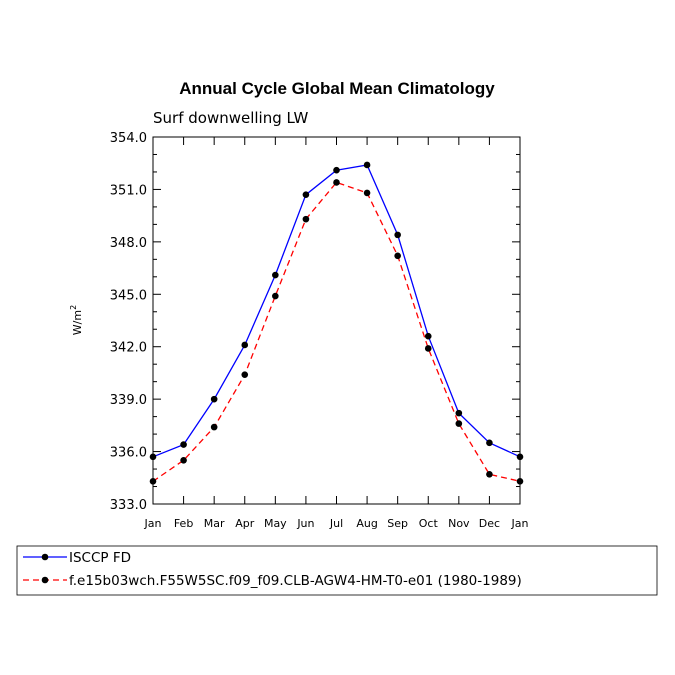 The height and width of the screenshot is (675, 675). I want to click on y-tick-label: 351.0, so click(128, 190).